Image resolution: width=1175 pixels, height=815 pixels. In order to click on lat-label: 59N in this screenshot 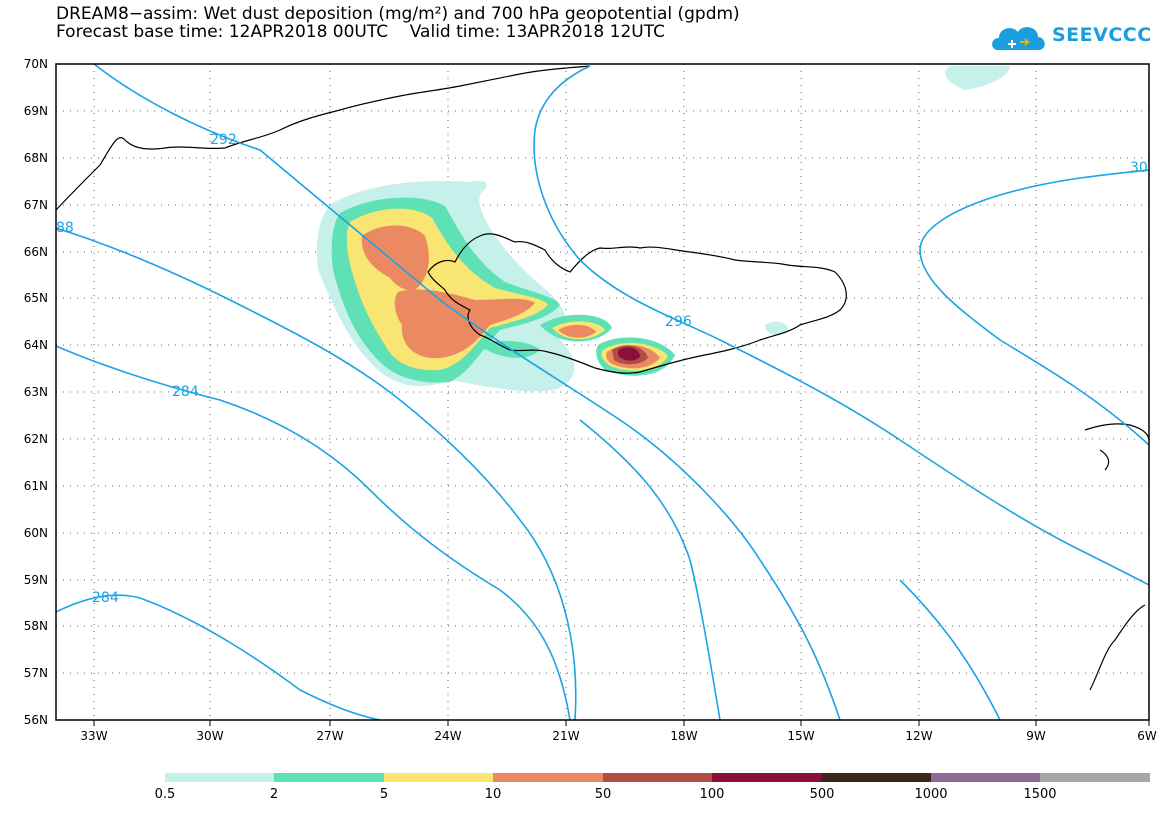, I will do `click(35, 580)`.